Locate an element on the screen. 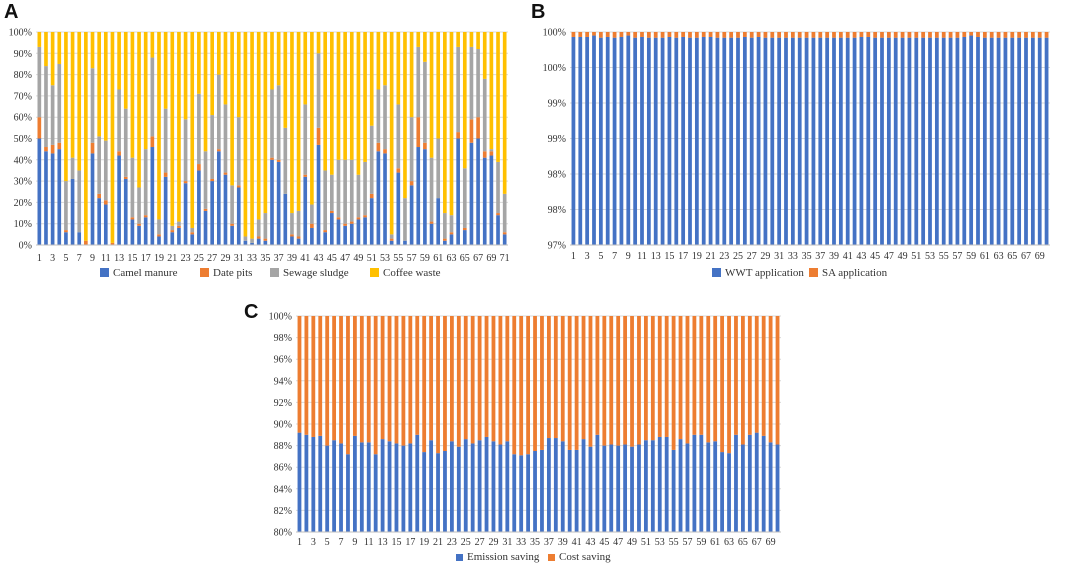 The width and height of the screenshot is (1065, 567). y-tick-label: 40% is located at coordinates (23, 160).